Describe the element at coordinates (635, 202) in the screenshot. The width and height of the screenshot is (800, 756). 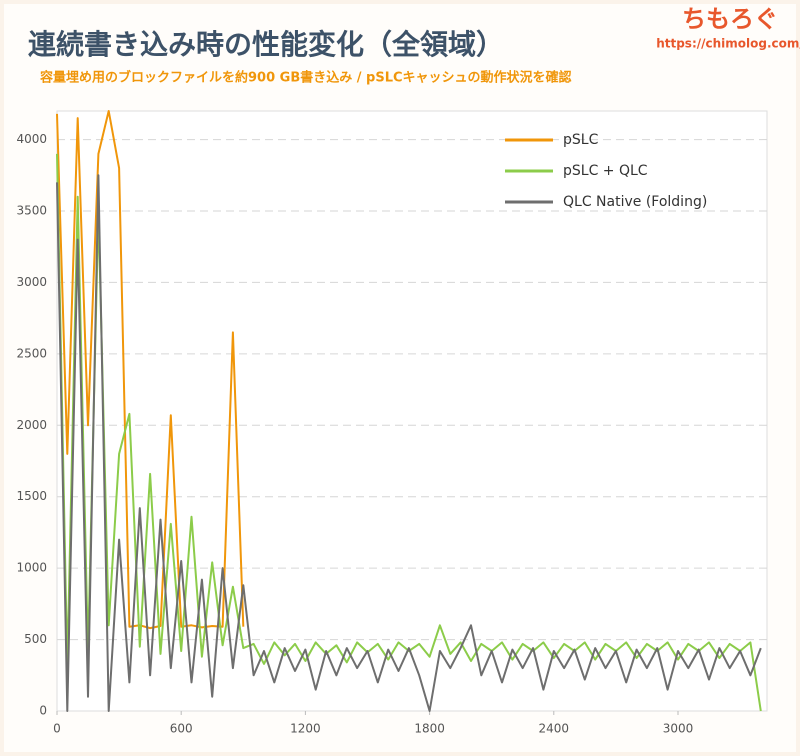
I see `legend-label: QLC Native (Folding)` at that location.